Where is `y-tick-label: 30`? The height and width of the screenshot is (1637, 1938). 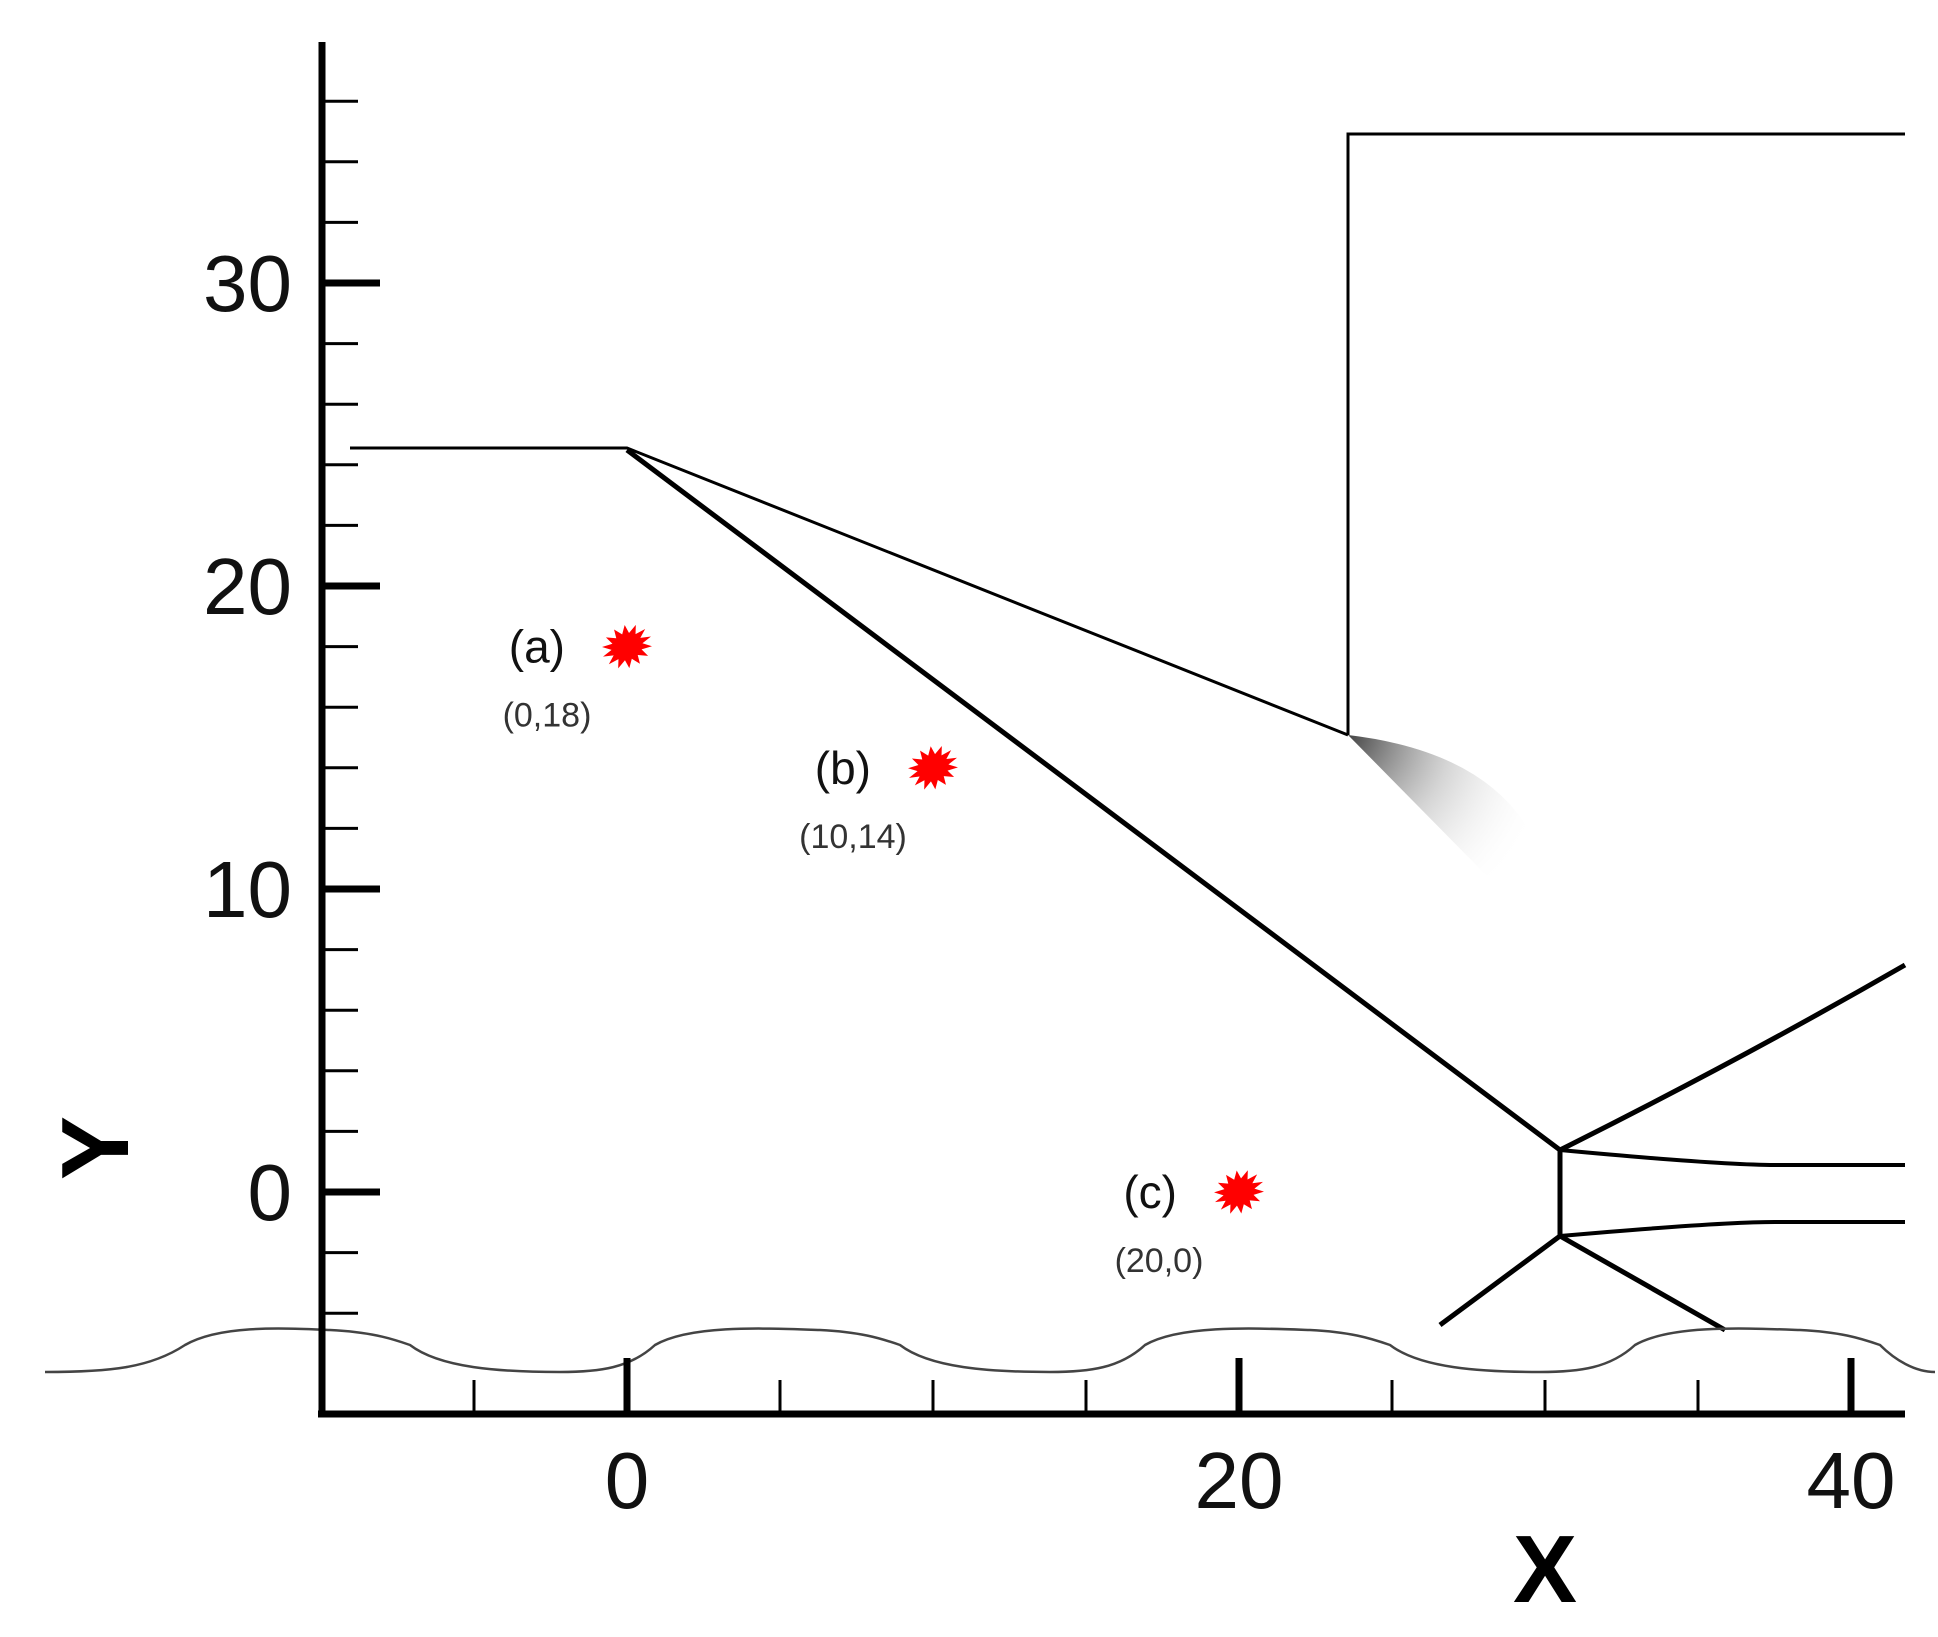
y-tick-label: 30 is located at coordinates (247, 283).